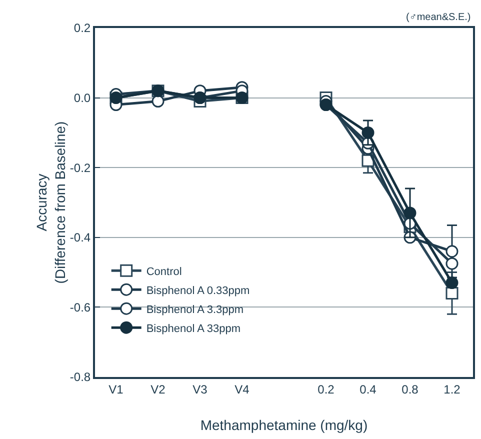 This screenshot has height=439, width=481. What do you see at coordinates (438, 17) in the screenshot?
I see `text: (♂mean&S.E.)` at bounding box center [438, 17].